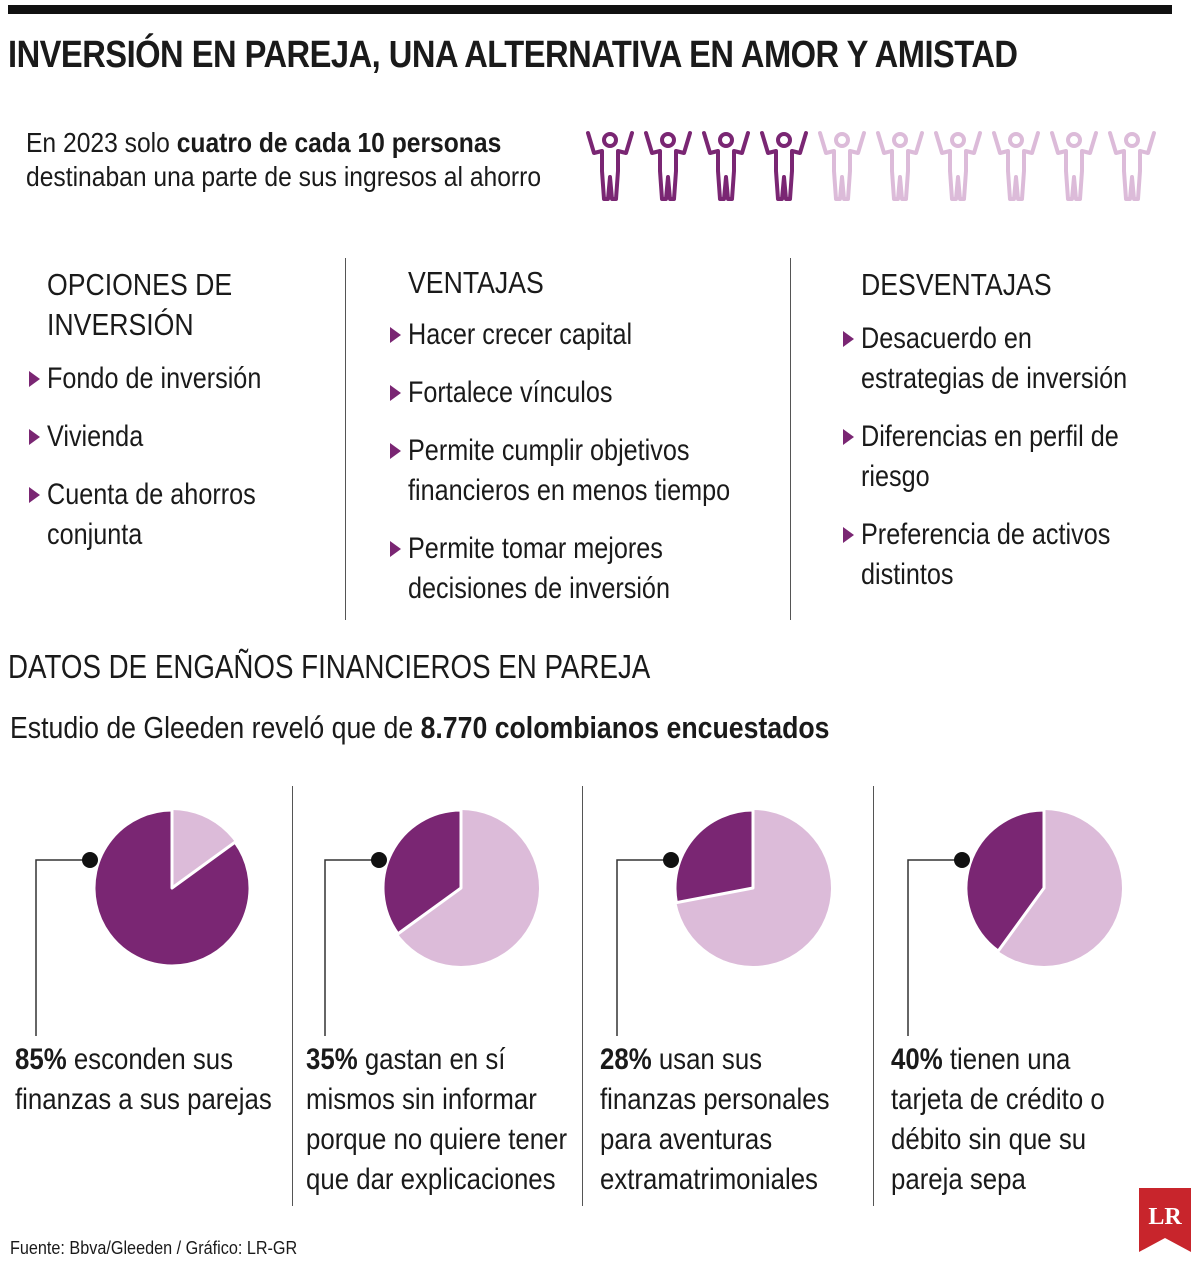 The image size is (1200, 1262). Describe the element at coordinates (578, 335) in the screenshot. I see `list-item: Hacer crecer capital` at that location.